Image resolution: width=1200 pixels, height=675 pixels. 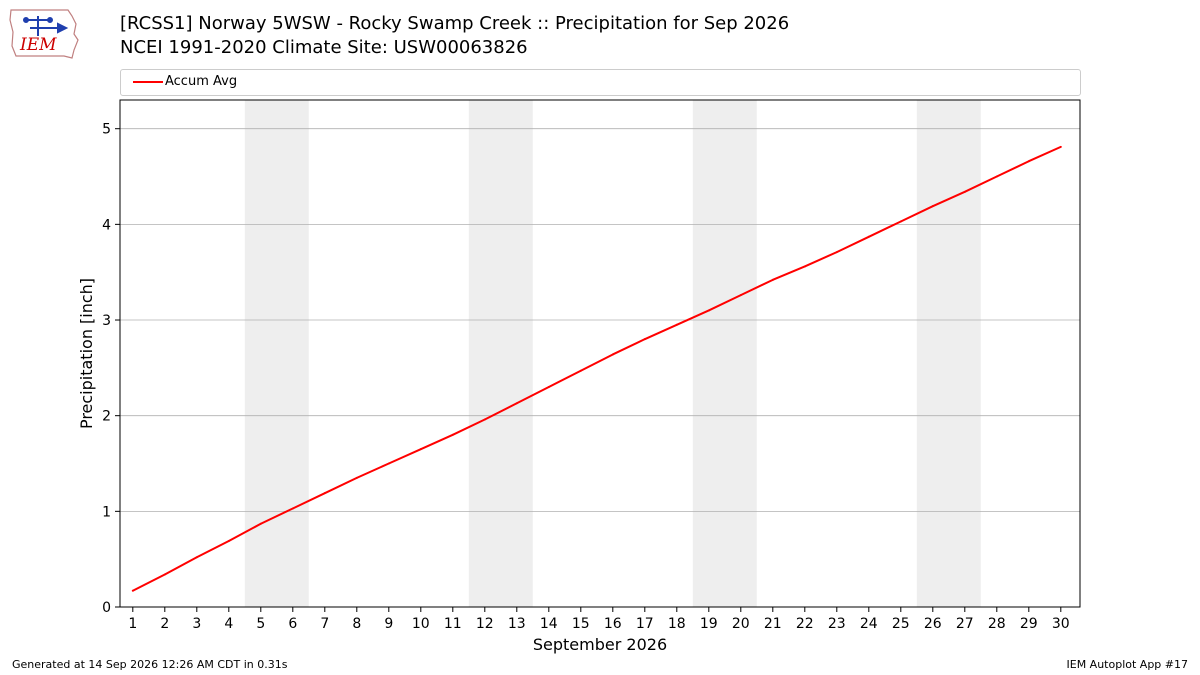 What do you see at coordinates (388, 624) in the screenshot?
I see `x-tick-label-9: 9` at bounding box center [388, 624].